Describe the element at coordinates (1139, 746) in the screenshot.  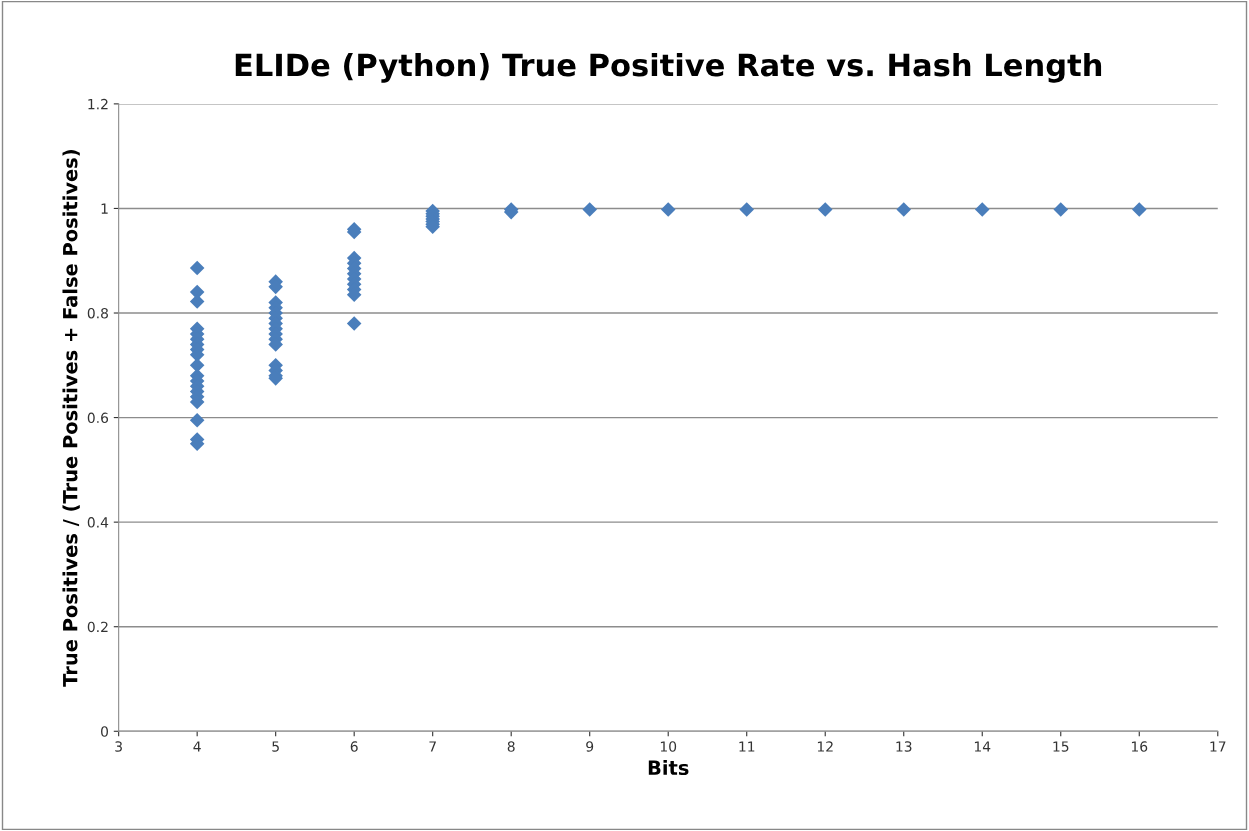
I see `x-tick-label: 16` at that location.